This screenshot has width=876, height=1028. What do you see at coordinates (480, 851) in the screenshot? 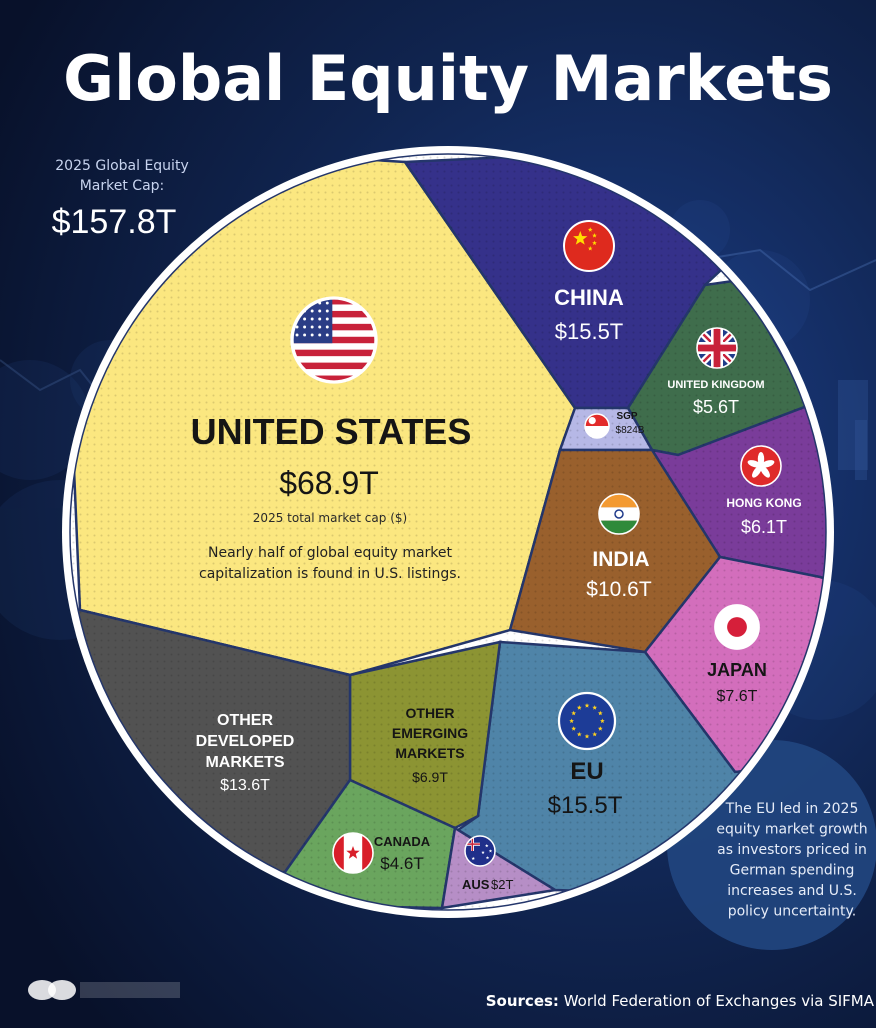
I see `aus-flag-icon` at bounding box center [480, 851].